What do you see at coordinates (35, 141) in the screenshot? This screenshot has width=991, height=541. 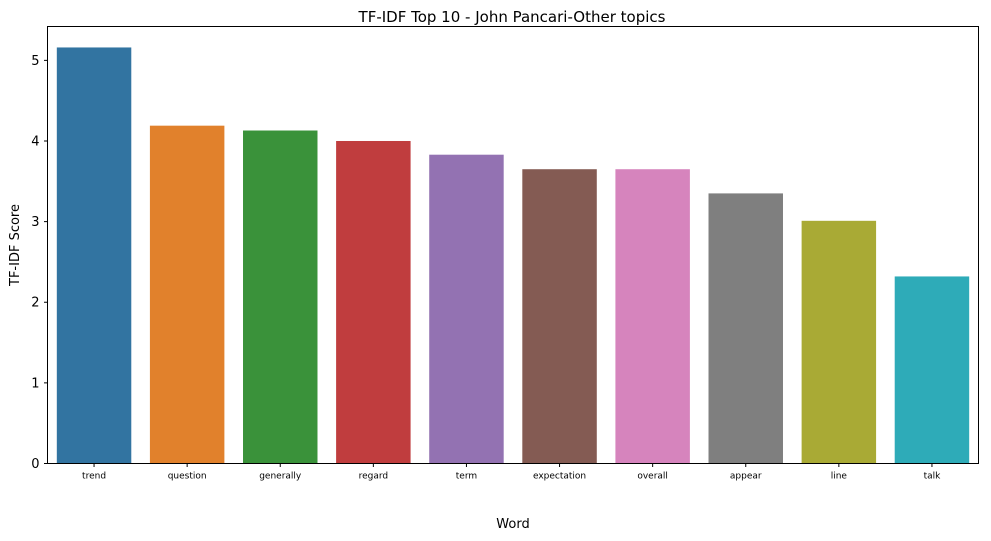 I see `y-tick-label: 4` at bounding box center [35, 141].